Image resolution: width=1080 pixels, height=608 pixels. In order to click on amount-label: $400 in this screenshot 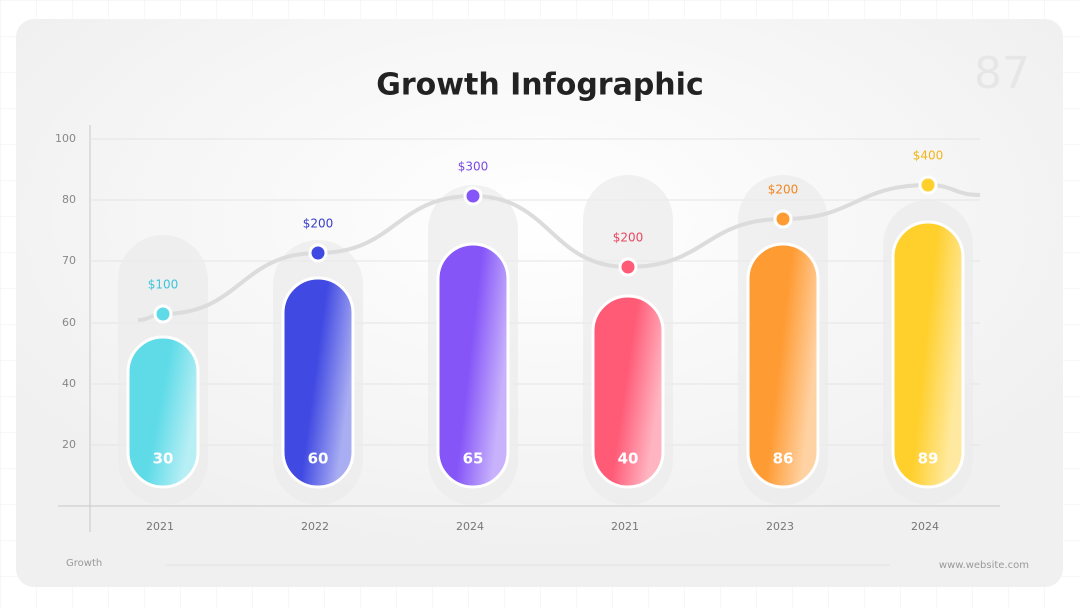, I will do `click(928, 156)`.